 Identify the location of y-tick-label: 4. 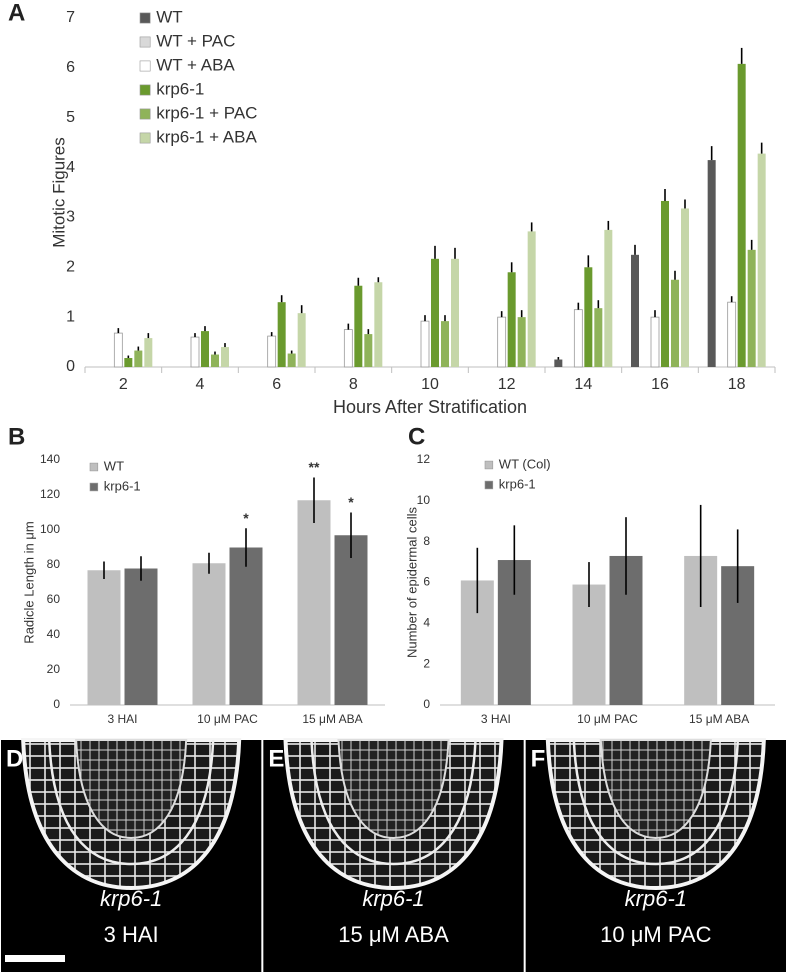
(70, 167).